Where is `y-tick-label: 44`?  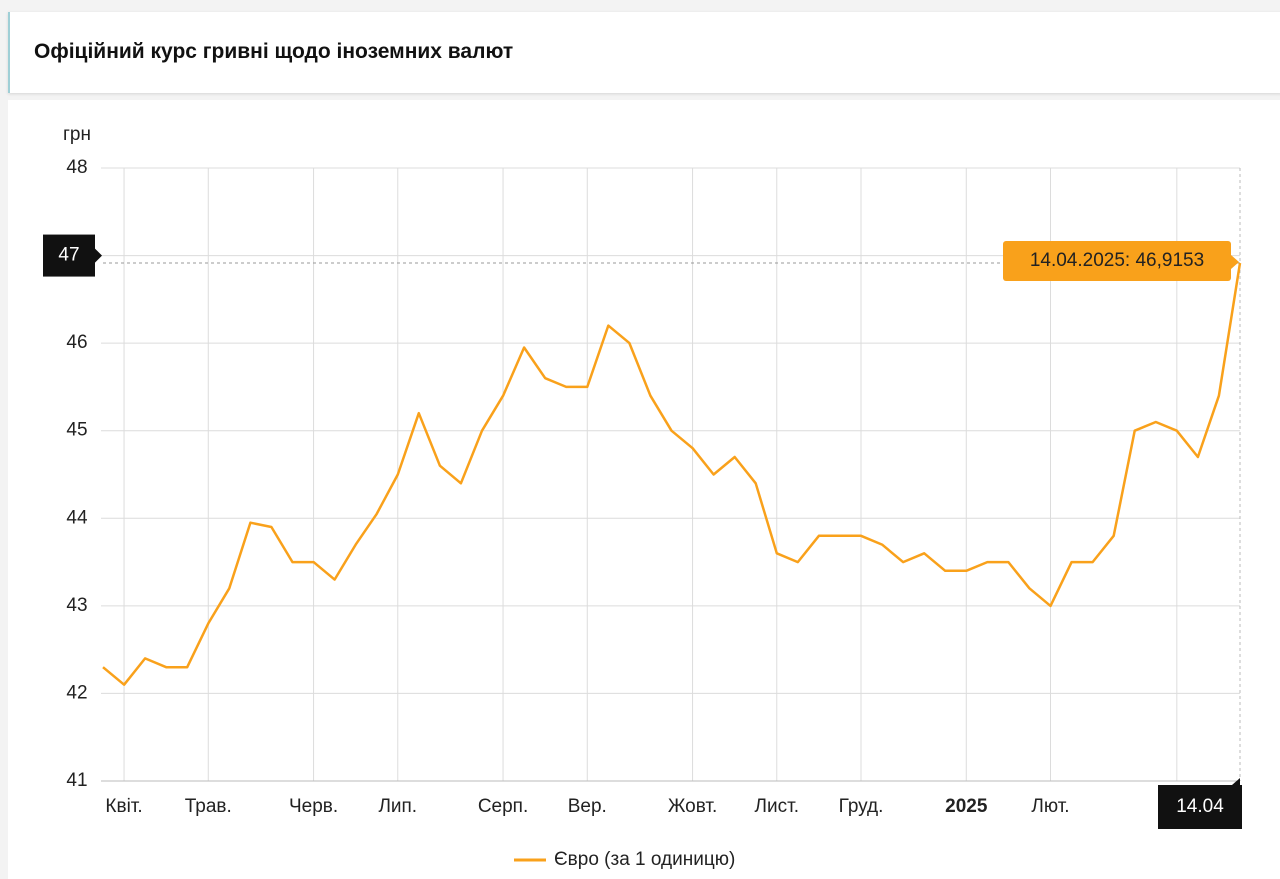
y-tick-label: 44 is located at coordinates (77, 517).